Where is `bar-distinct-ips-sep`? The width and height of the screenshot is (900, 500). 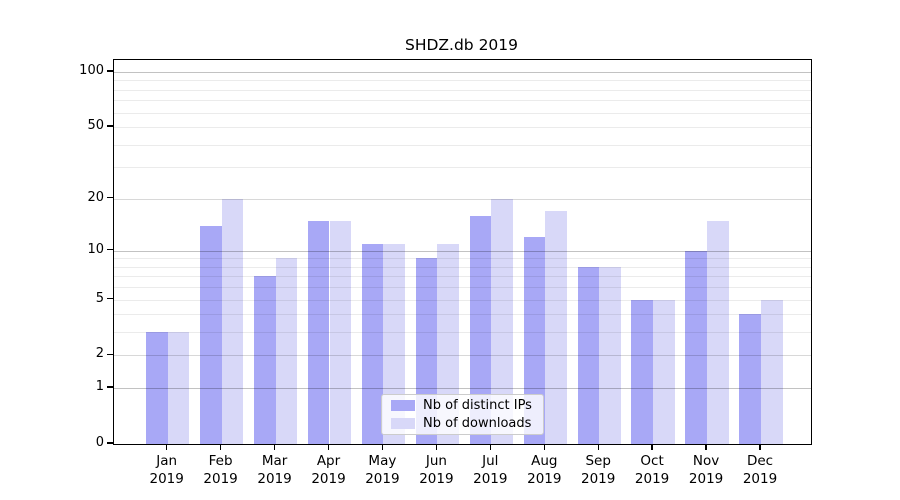 bar-distinct-ips-sep is located at coordinates (588, 355).